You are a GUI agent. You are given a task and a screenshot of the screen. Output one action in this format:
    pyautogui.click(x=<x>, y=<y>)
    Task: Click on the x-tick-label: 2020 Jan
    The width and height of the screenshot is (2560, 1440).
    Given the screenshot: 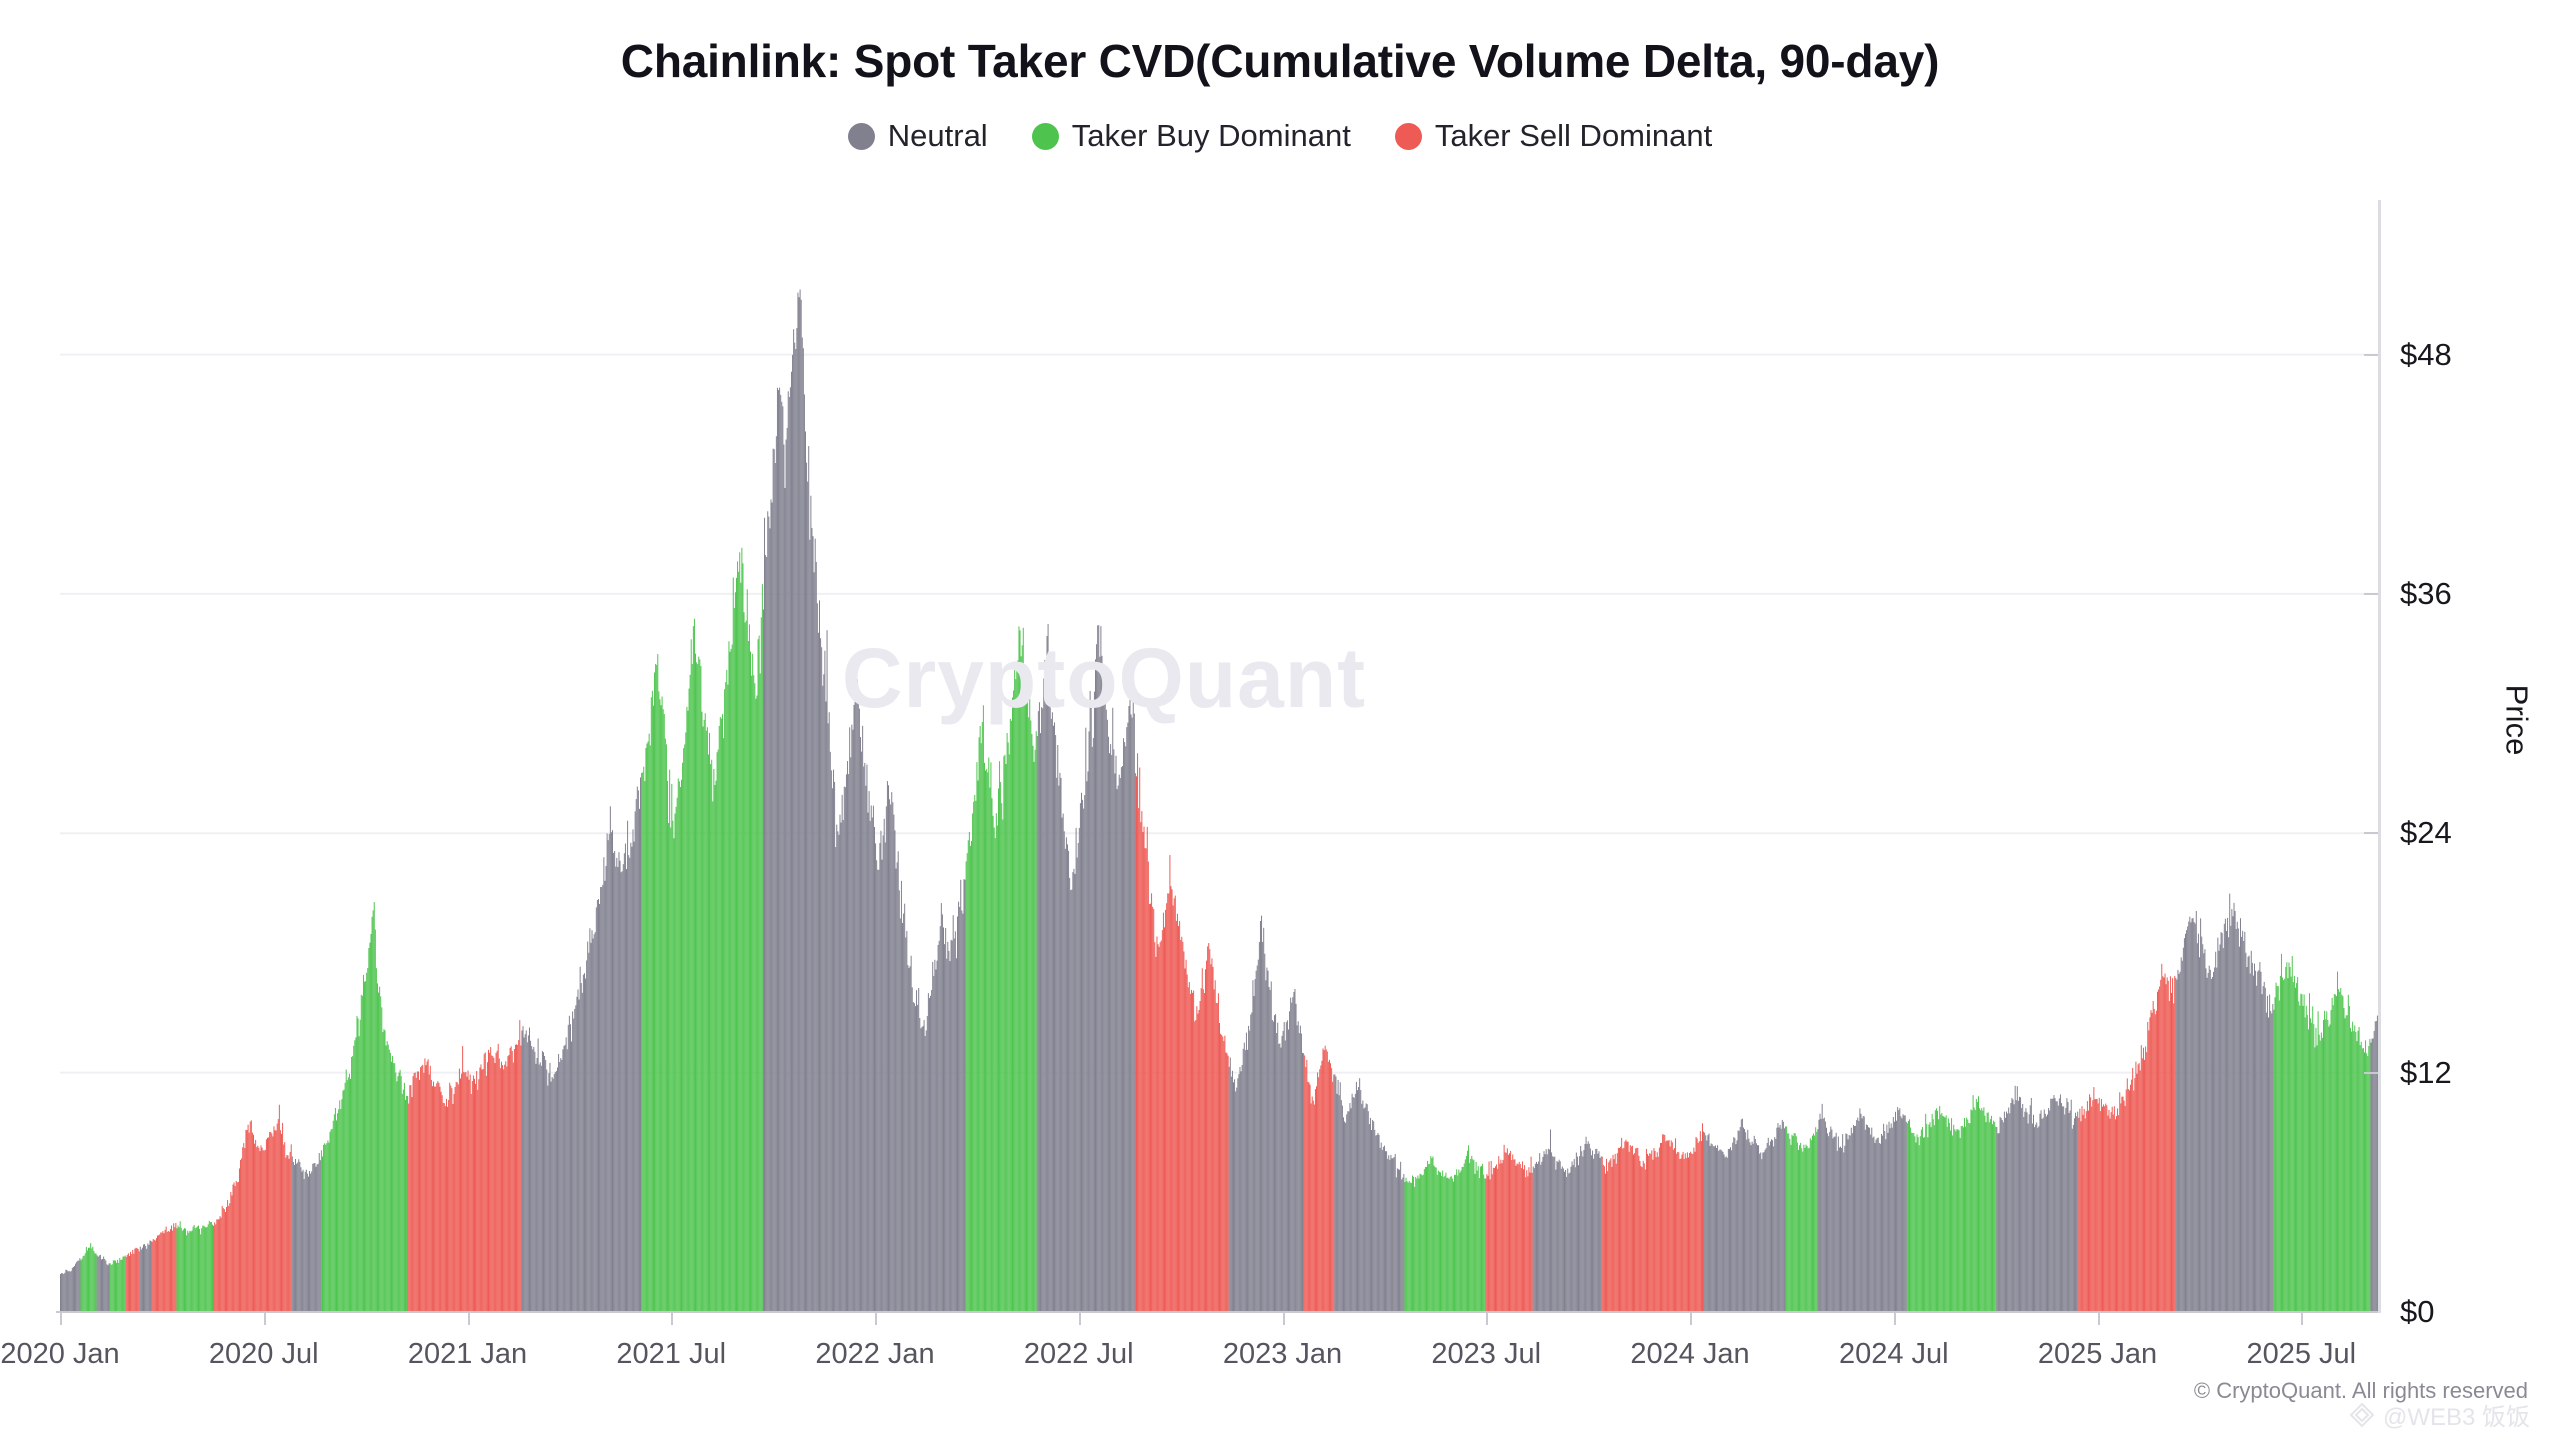 What is the action you would take?
    pyautogui.click(x=60, y=1354)
    